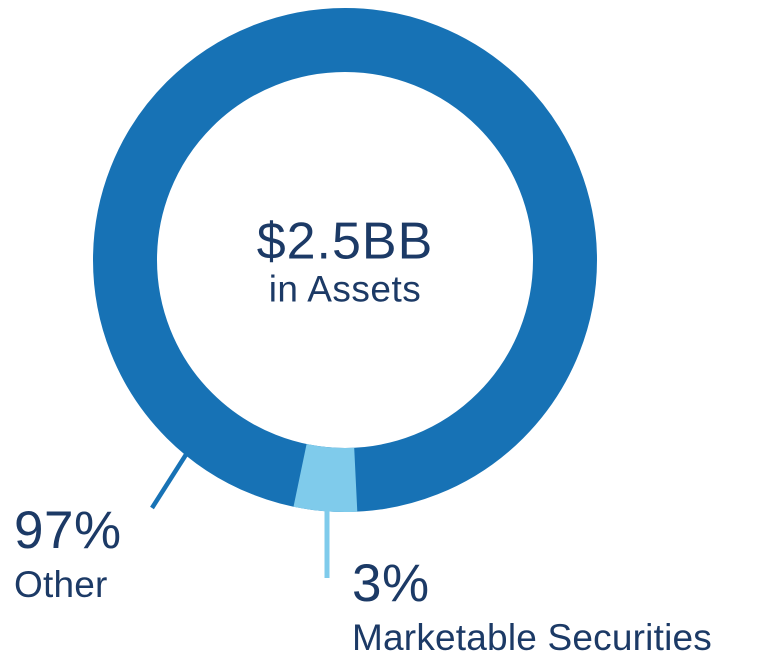 This screenshot has width=758, height=652. Describe the element at coordinates (325, 478) in the screenshot. I see `segment-marketable-securities` at that location.